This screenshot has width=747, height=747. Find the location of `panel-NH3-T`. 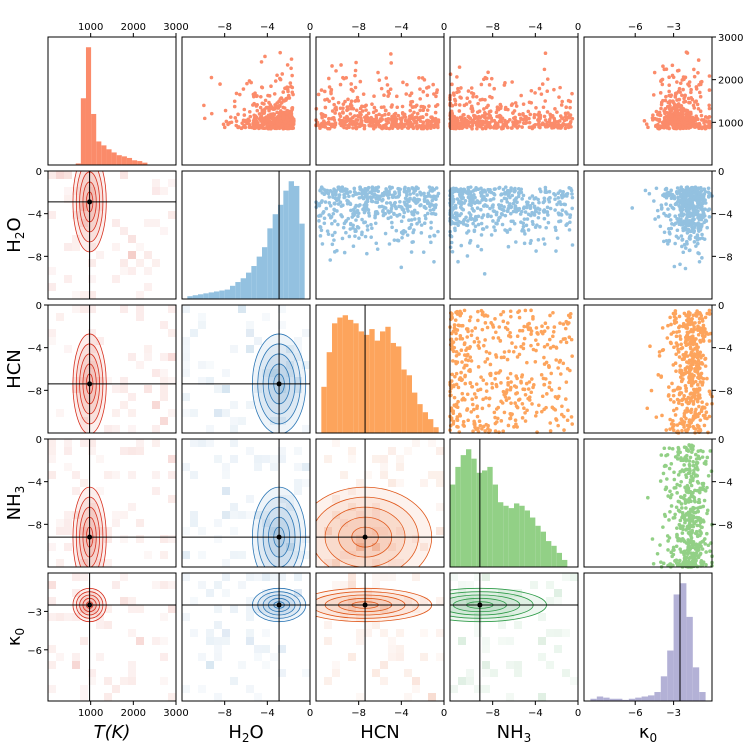

panel-NH3-T is located at coordinates (112, 503).